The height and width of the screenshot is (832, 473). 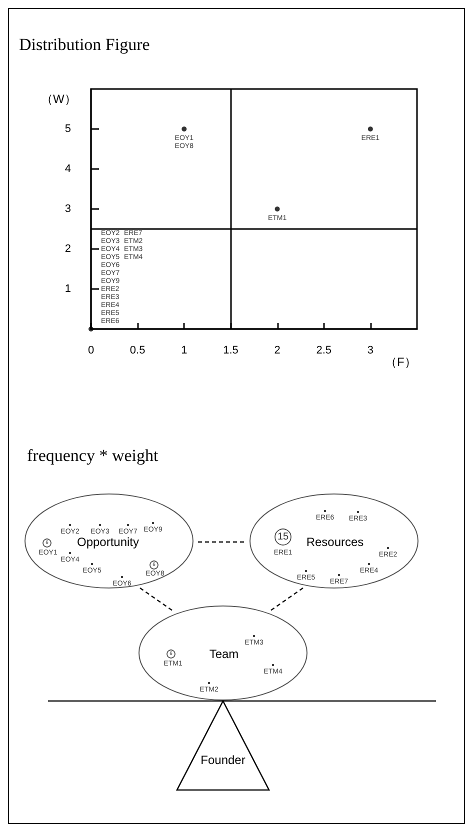 I want to click on x-tick-label: 0.5, so click(x=138, y=350).